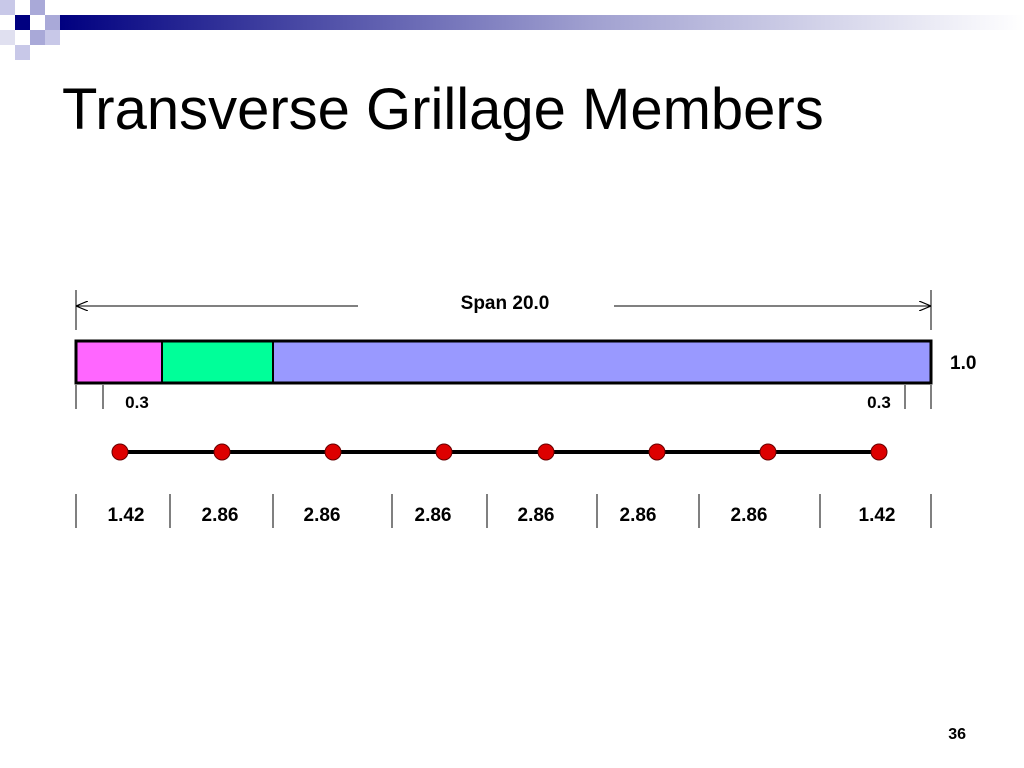  I want to click on depth-label: 1.0, so click(963, 363).